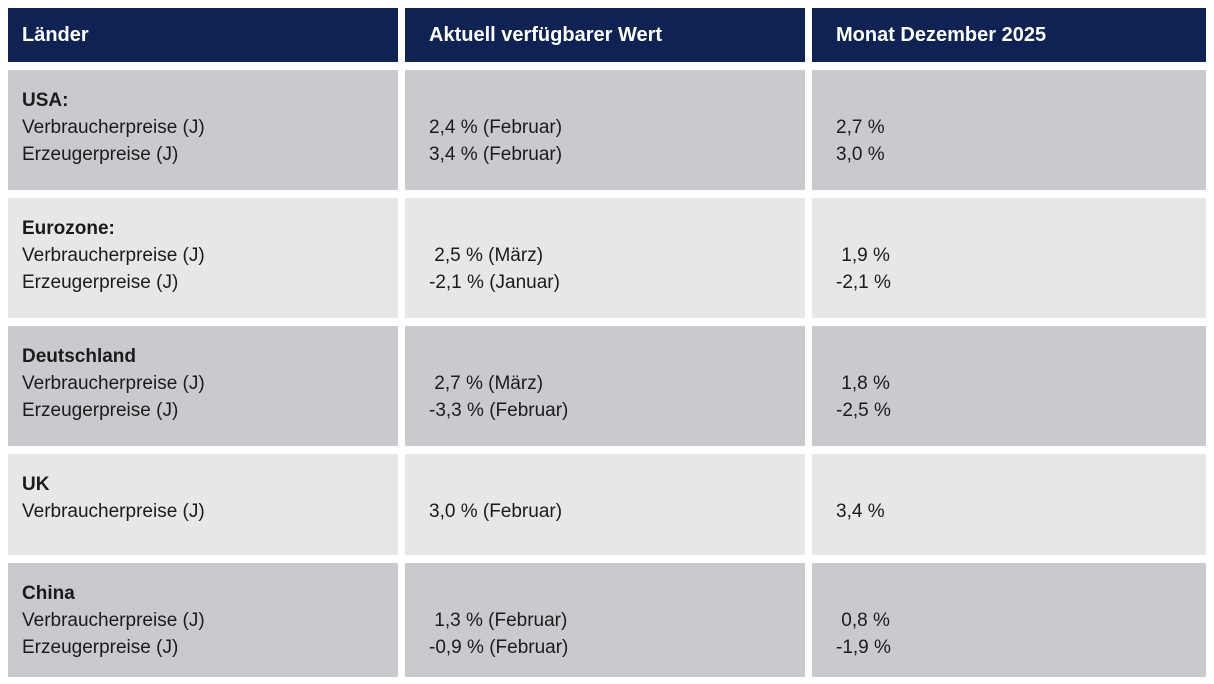  What do you see at coordinates (860, 511) in the screenshot?
I see `december-value: 3,4 %` at bounding box center [860, 511].